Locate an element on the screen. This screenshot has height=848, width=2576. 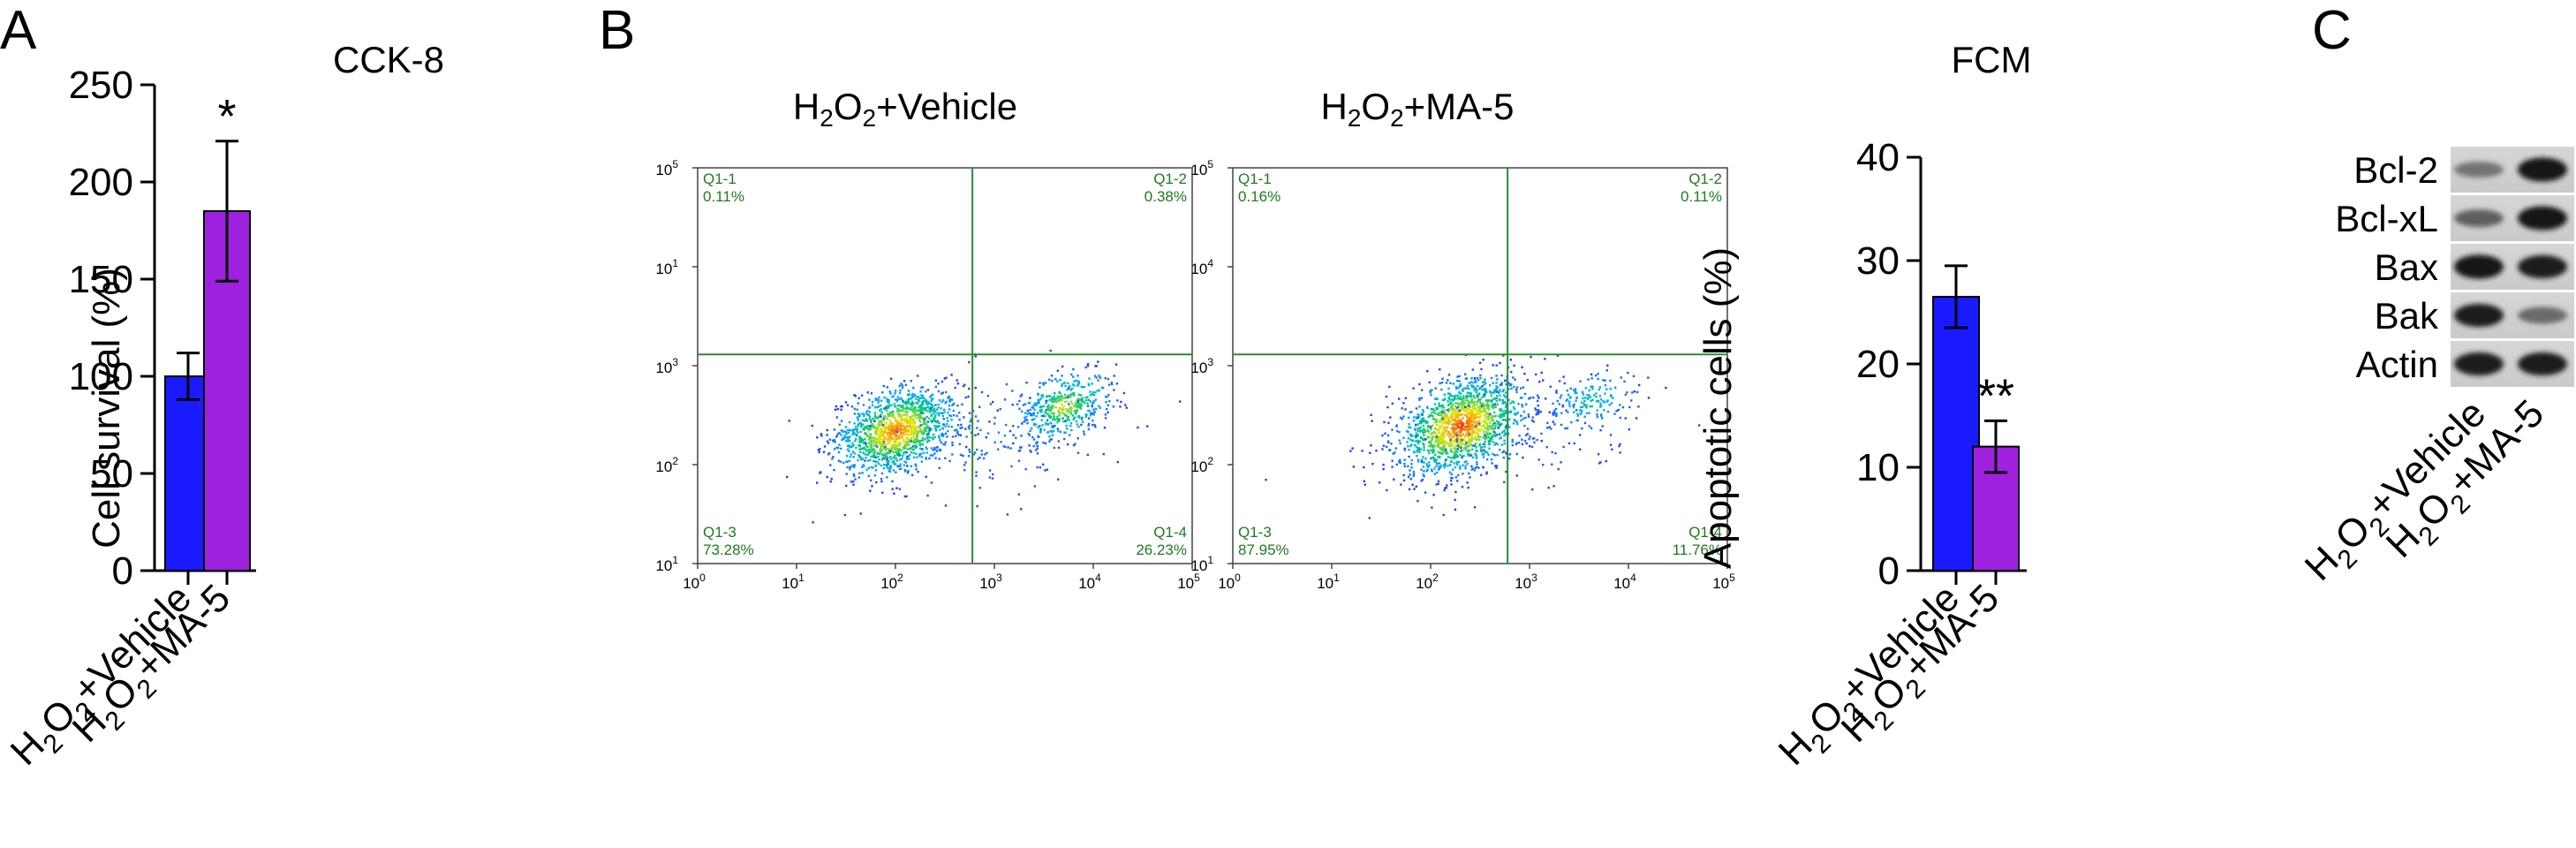
flow-title-vehicle-part-4: +Vehicle is located at coordinates (946, 106).